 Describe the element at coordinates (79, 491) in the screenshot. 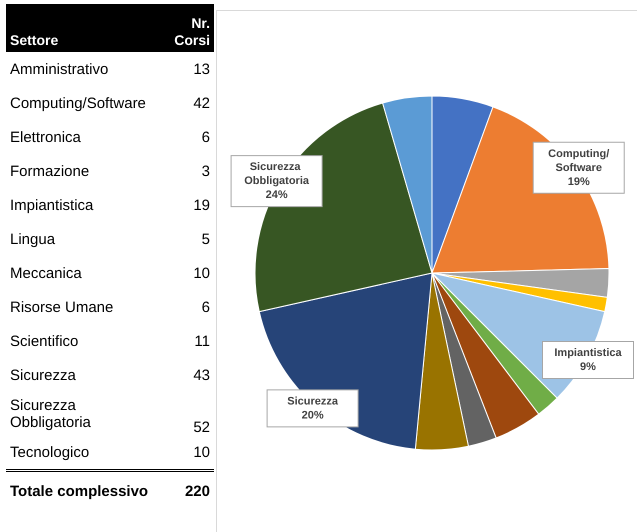

I see `text: Totale complessivo` at that location.